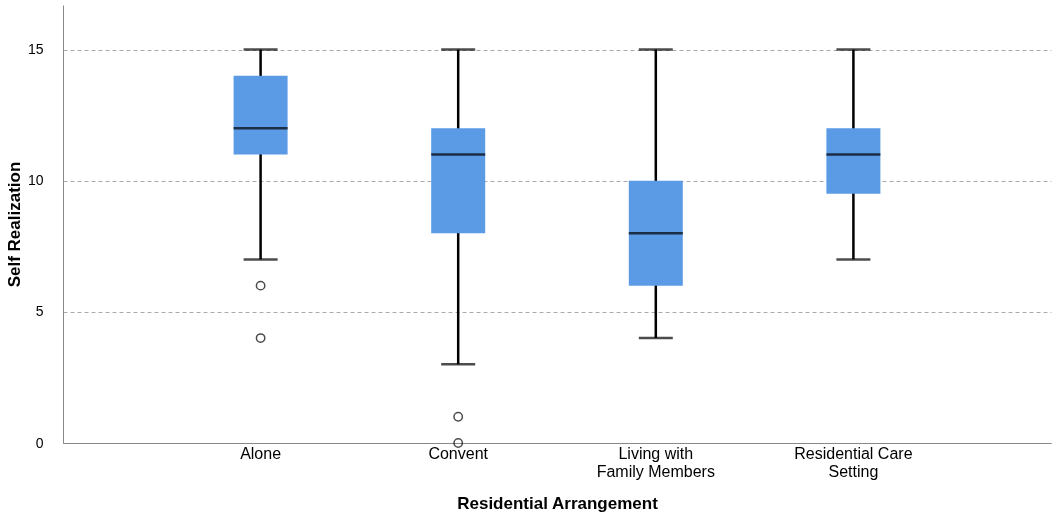 The height and width of the screenshot is (516, 1056). I want to click on x-tick-label: Convent, so click(458, 453).